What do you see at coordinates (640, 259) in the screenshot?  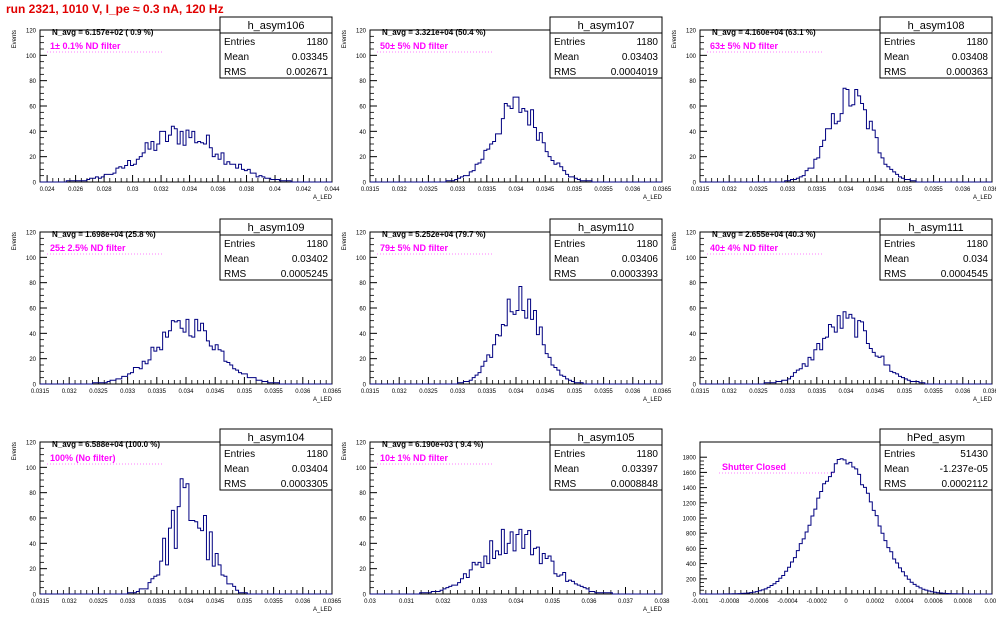 I see `stats-value: 0.03406` at bounding box center [640, 259].